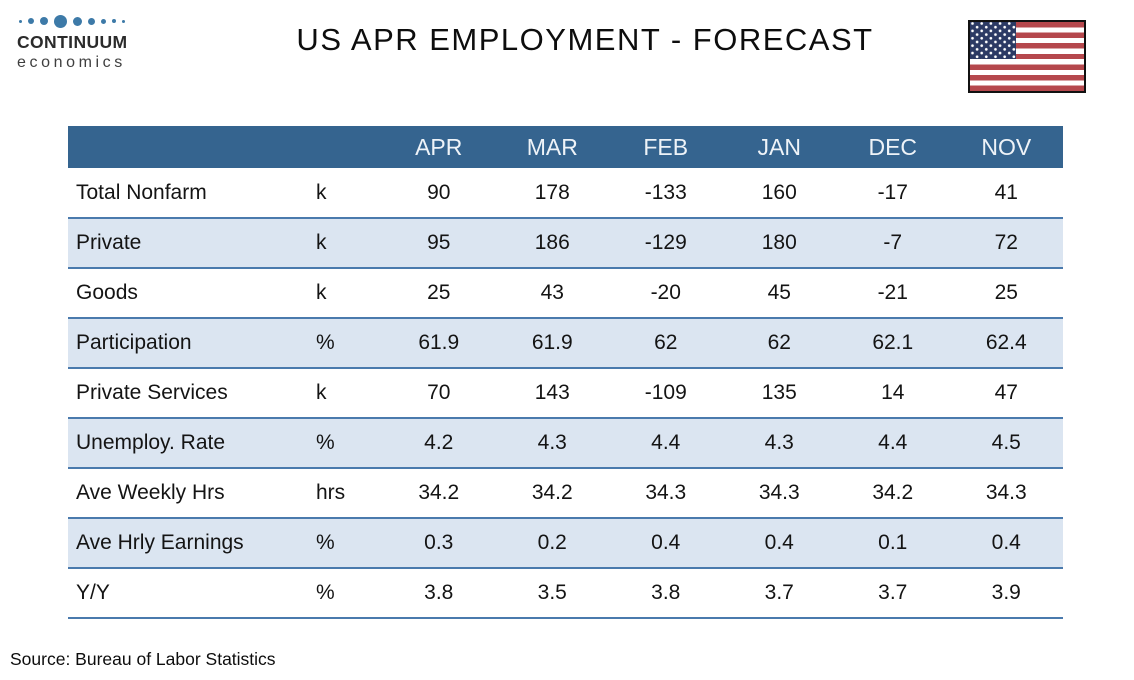 The image size is (1134, 680). I want to click on cell-value: 3.9, so click(1006, 593).